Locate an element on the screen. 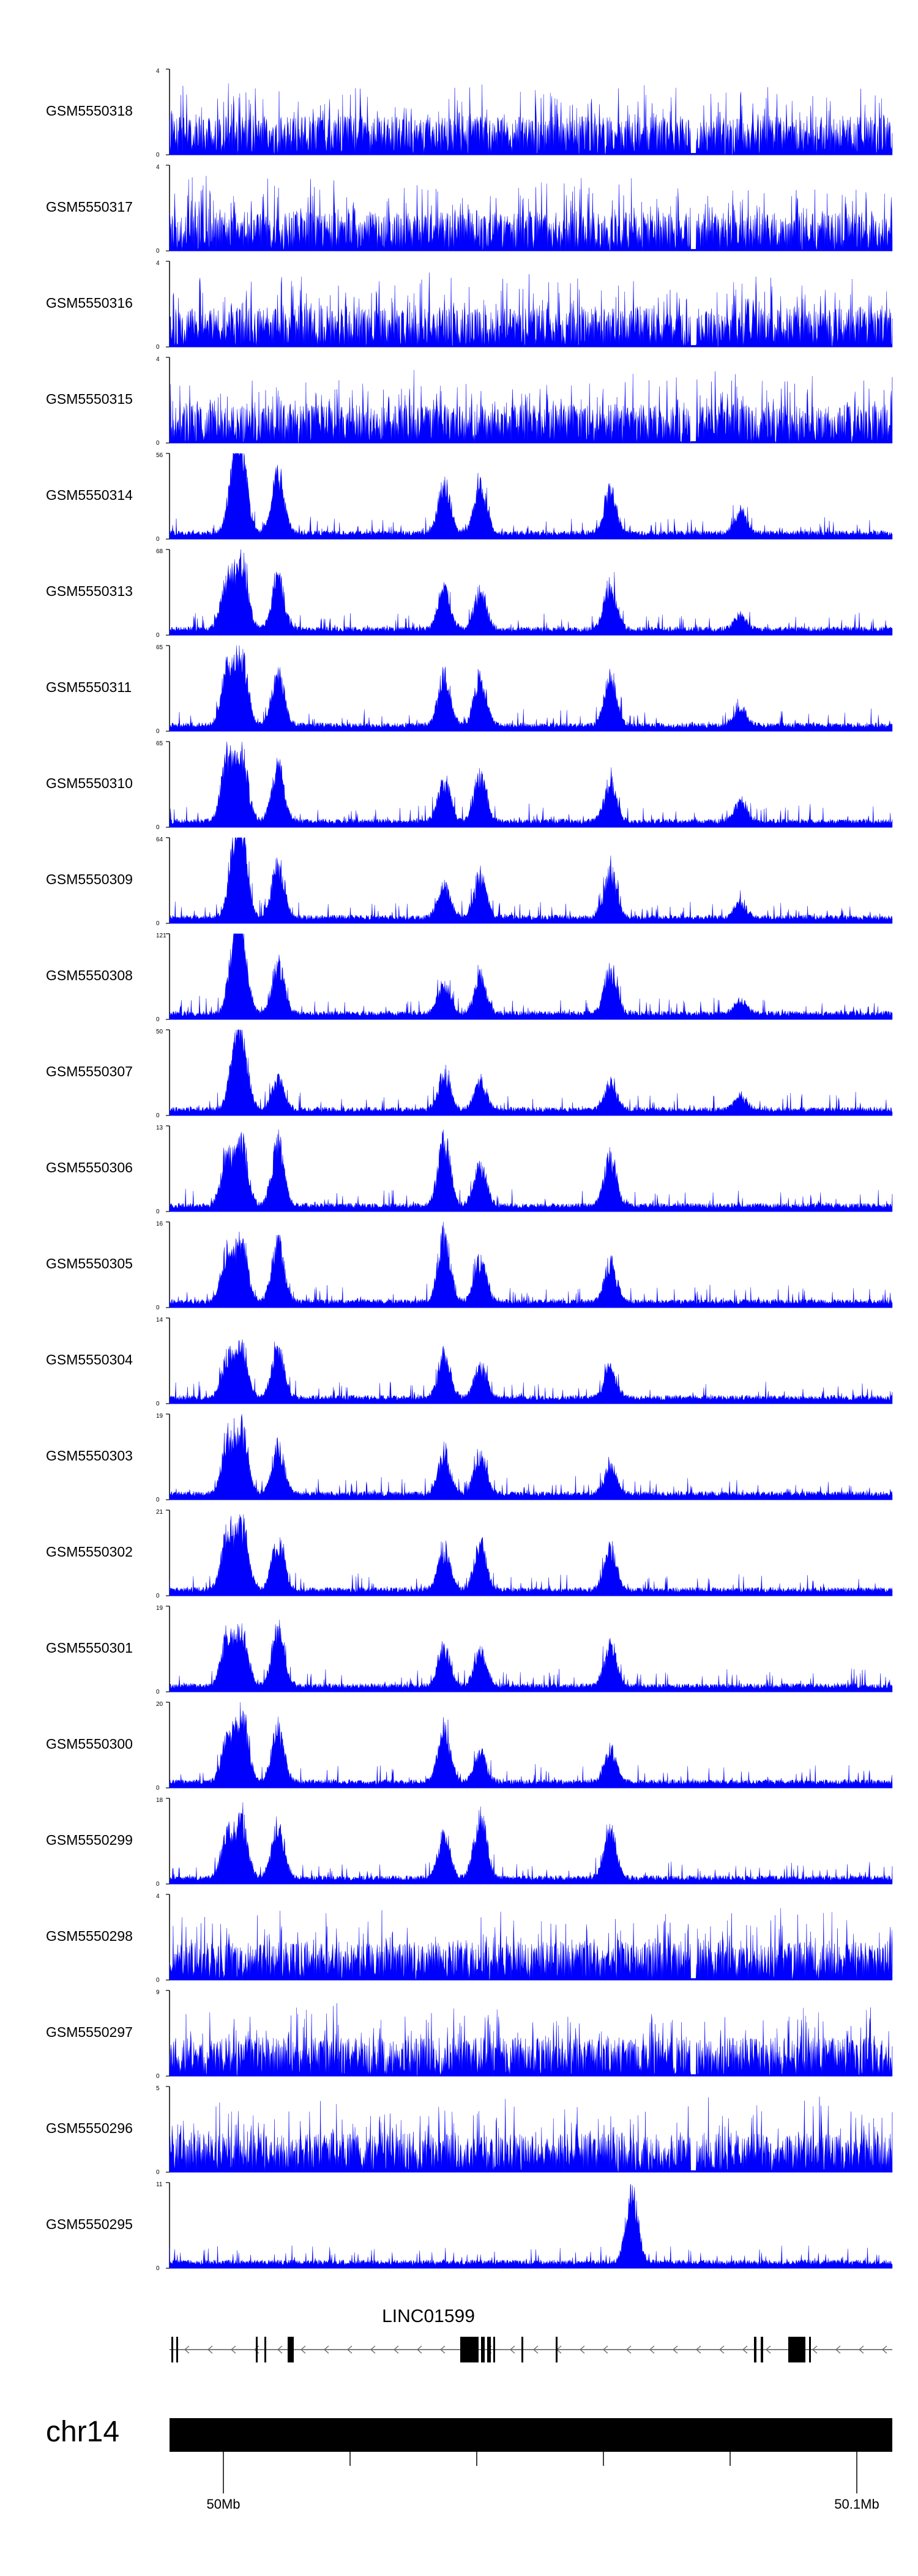  chromosome-label: chr14 is located at coordinates (82, 2432).